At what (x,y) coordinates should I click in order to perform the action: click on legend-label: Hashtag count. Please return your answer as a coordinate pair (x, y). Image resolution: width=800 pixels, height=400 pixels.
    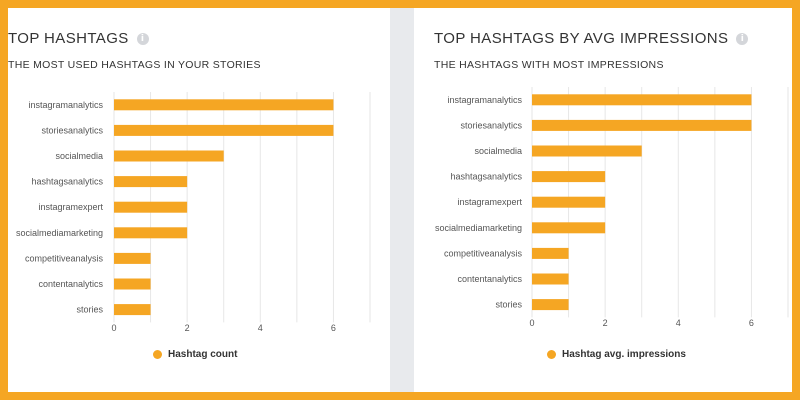
    Looking at the image, I should click on (203, 354).